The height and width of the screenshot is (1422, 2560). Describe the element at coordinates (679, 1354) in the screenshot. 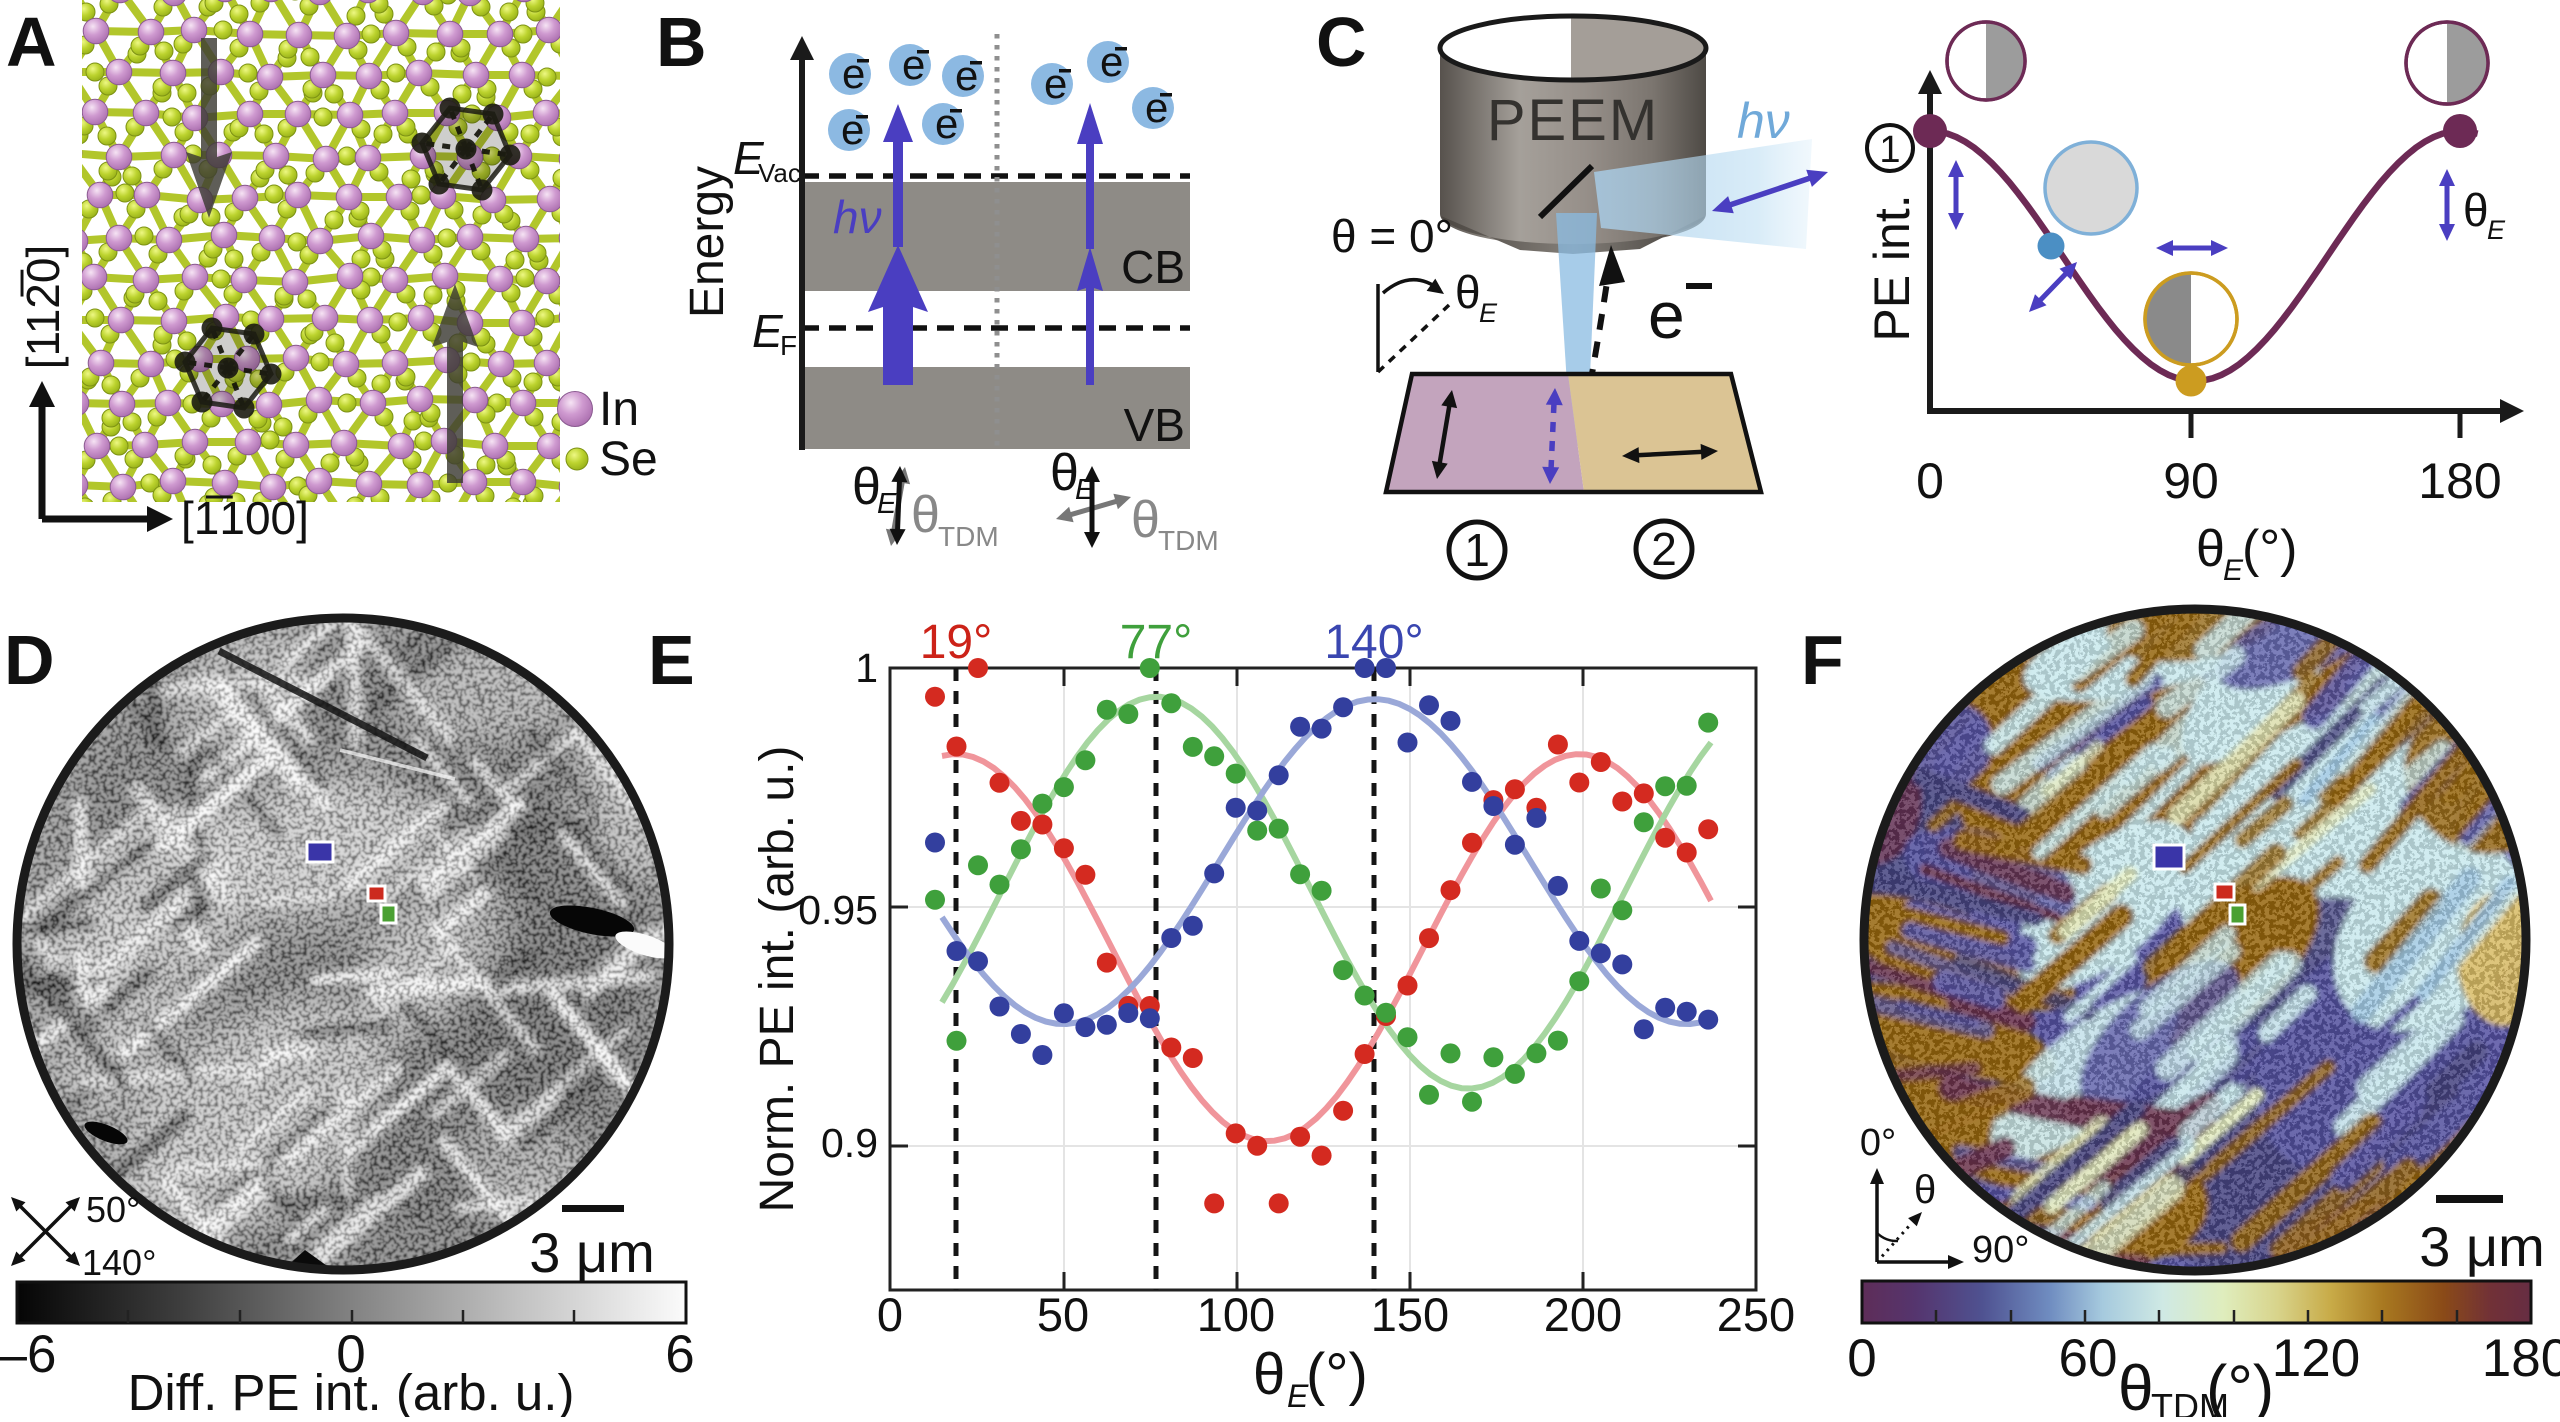

I see `svg-text: 6` at that location.